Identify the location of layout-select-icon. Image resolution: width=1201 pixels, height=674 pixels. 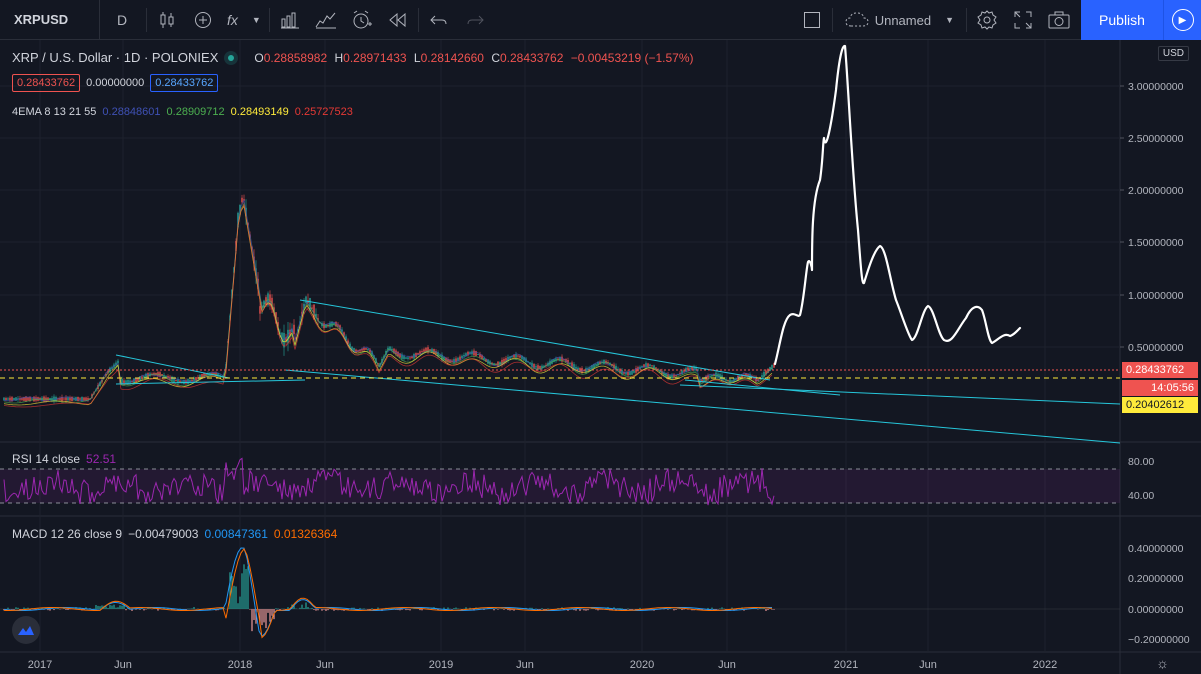
(812, 20).